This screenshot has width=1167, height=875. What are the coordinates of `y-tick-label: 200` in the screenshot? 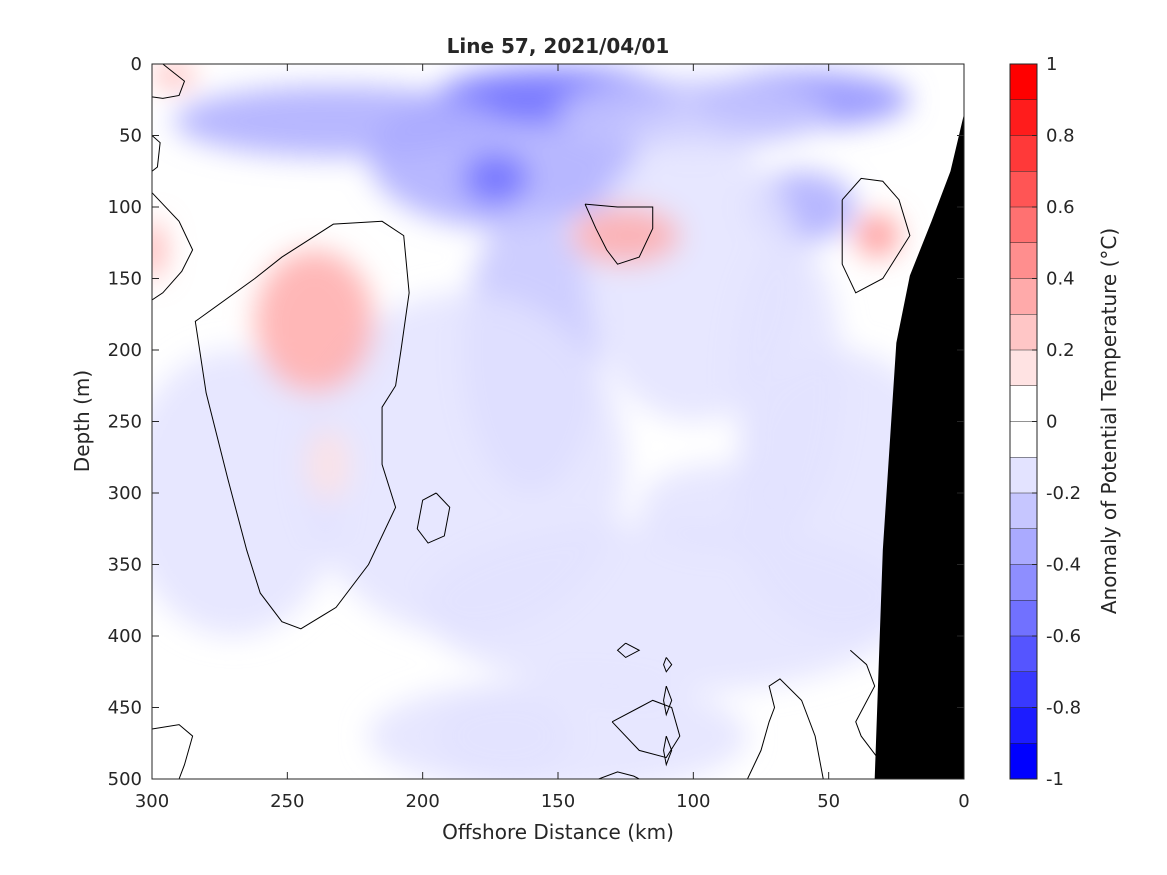 It's located at (125, 350).